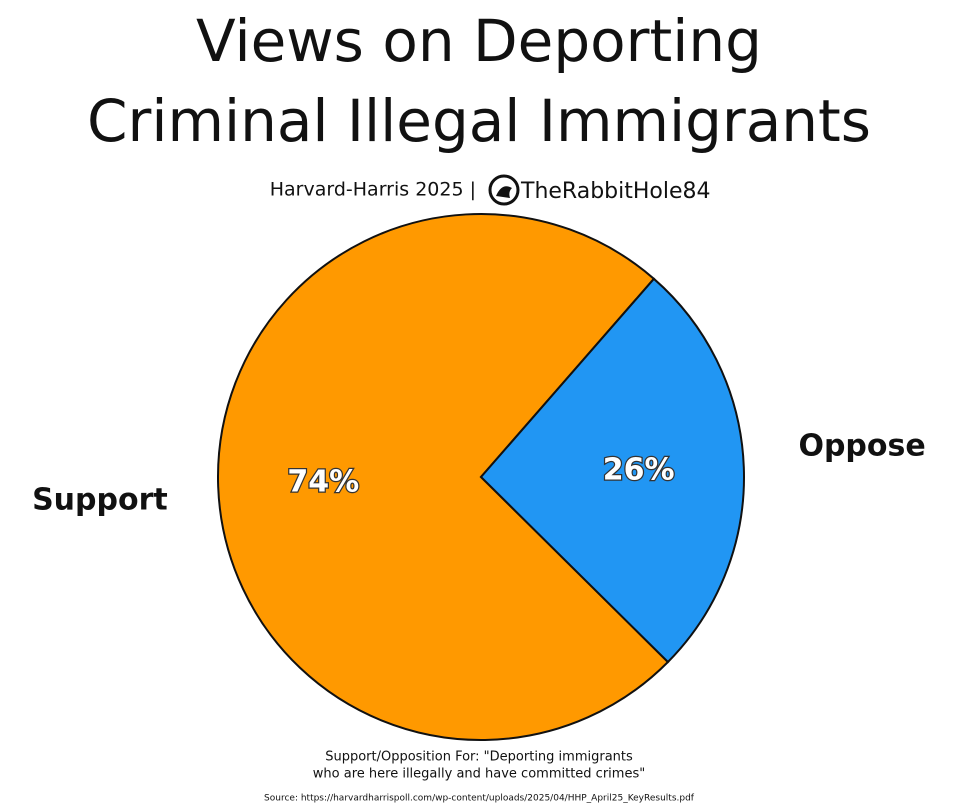  Describe the element at coordinates (323, 481) in the screenshot. I see `value-label: 74%` at that location.